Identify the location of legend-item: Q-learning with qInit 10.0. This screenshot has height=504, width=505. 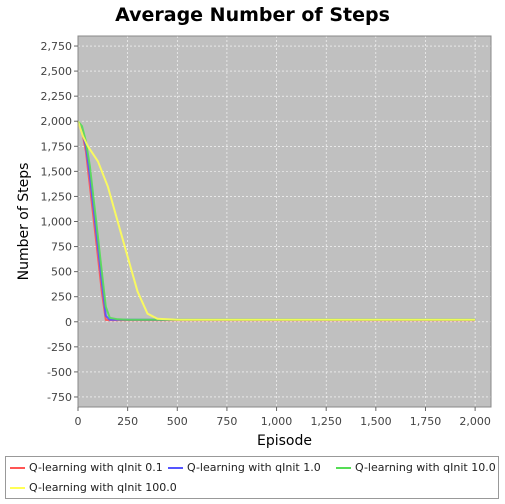
(416, 467).